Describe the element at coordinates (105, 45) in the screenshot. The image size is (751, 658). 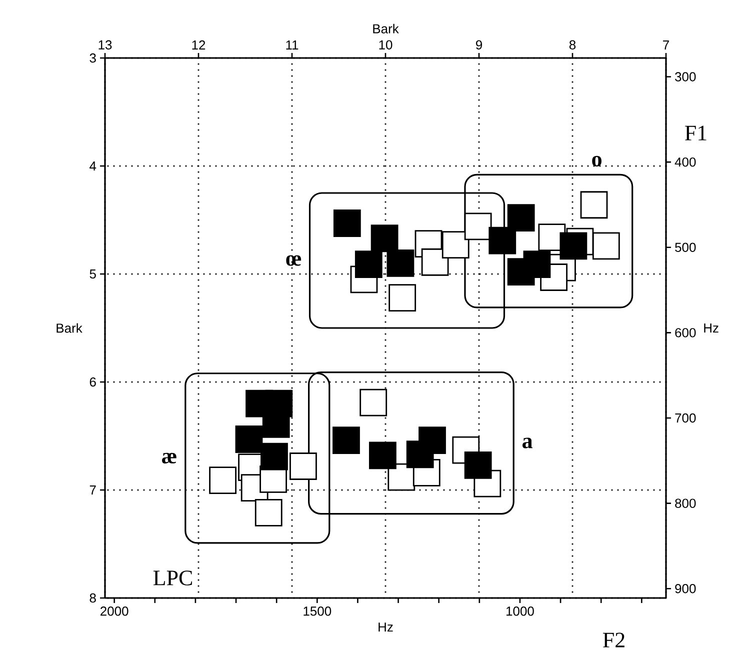
I see `x-tick-label: 13` at that location.